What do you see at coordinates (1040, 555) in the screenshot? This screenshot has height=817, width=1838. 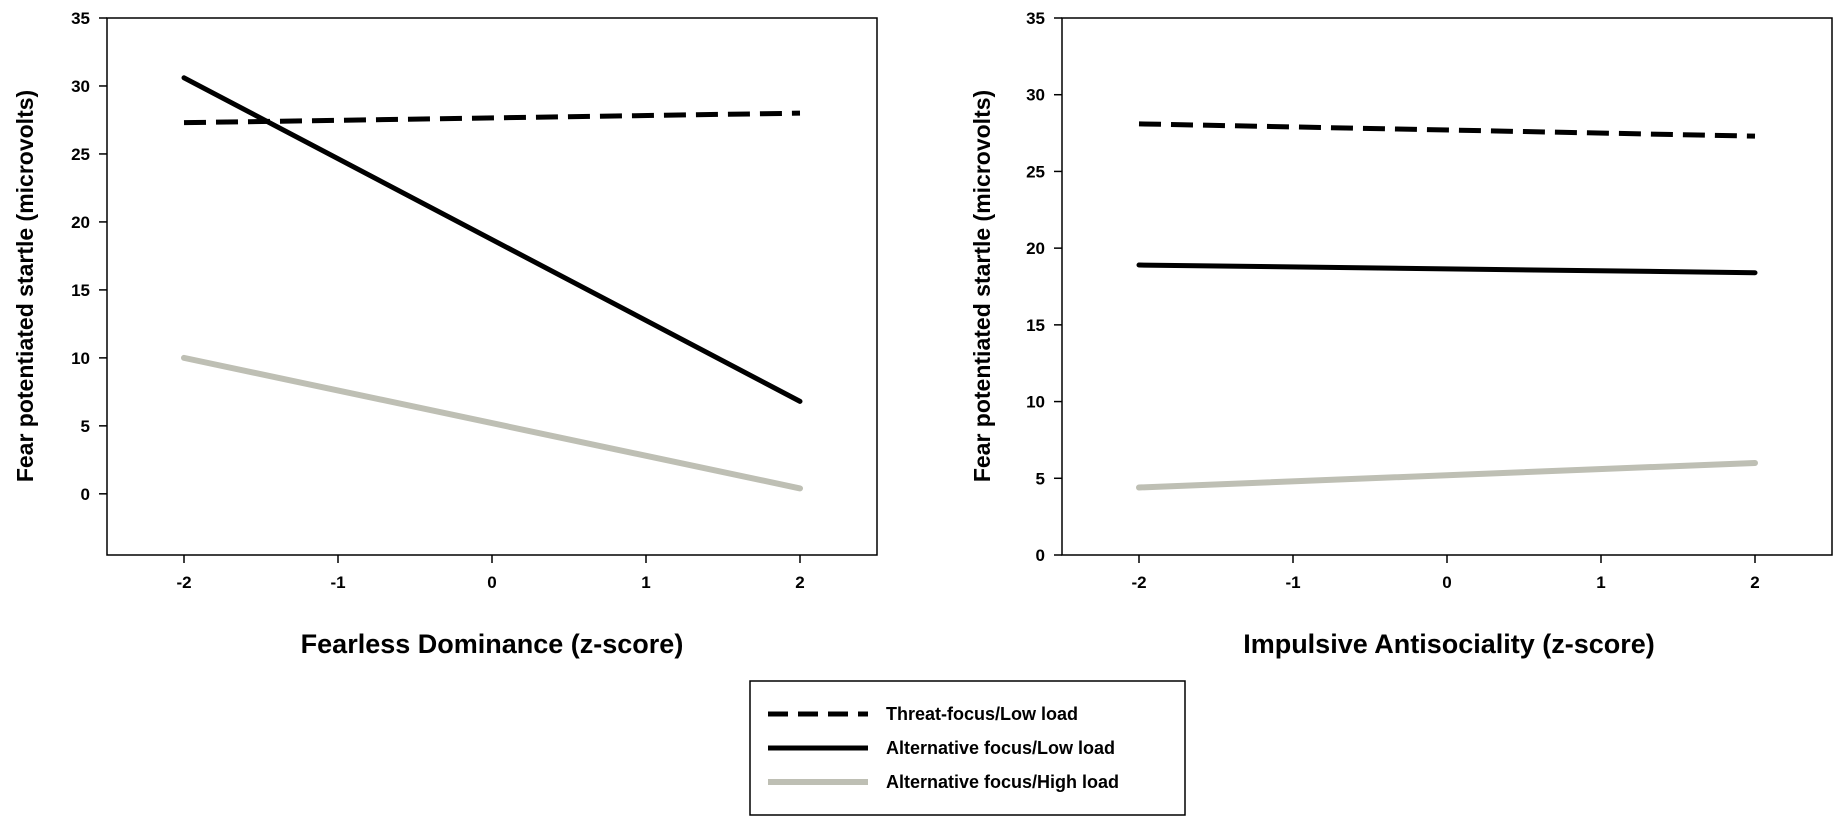 I see `right-y-tick-label: 0` at bounding box center [1040, 555].